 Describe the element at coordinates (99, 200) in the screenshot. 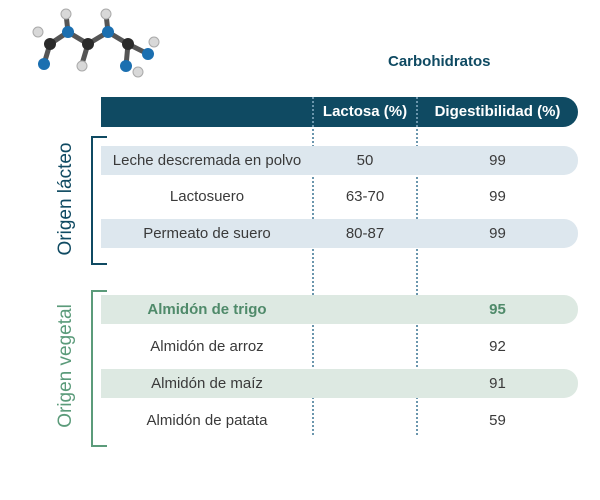

I see `group-bracket-lacteo` at that location.